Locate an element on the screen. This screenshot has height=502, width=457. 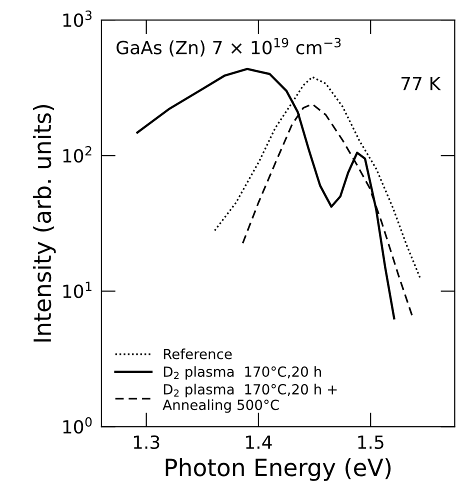
legend-label: Reference is located at coordinates (198, 354).